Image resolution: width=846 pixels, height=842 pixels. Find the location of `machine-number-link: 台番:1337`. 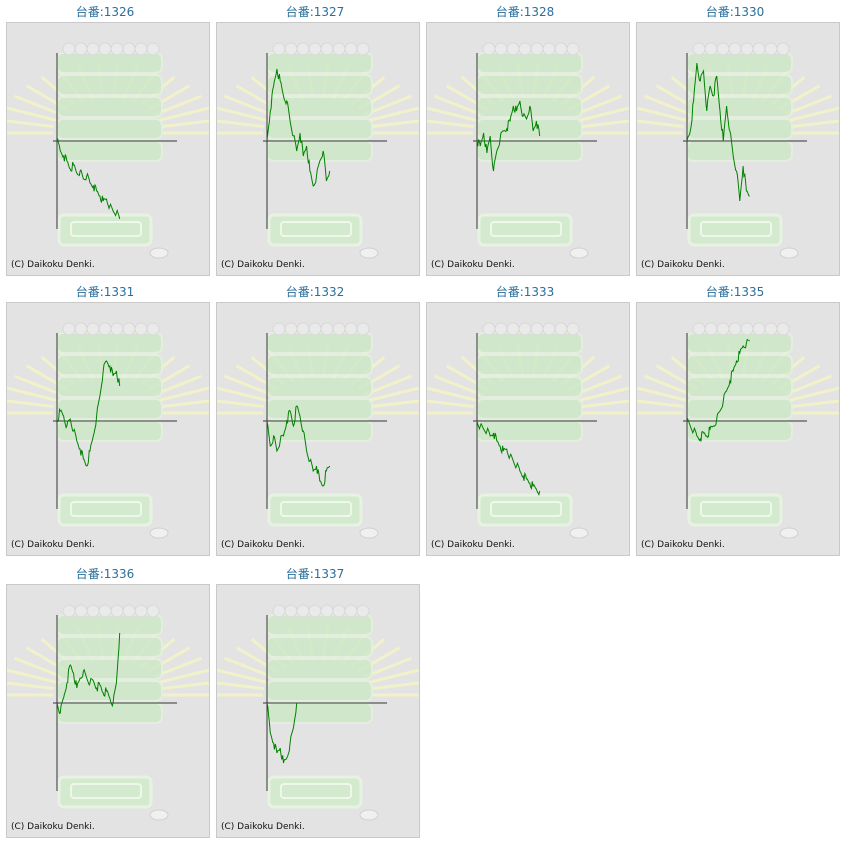

machine-number-link: 台番:1337 is located at coordinates (315, 574).